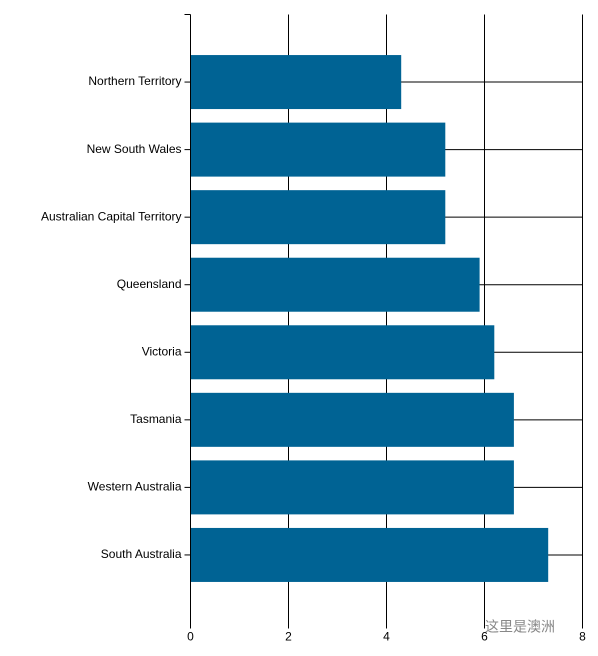 This screenshot has width=598, height=656. What do you see at coordinates (288, 637) in the screenshot?
I see `x-tick-label: 2` at bounding box center [288, 637].